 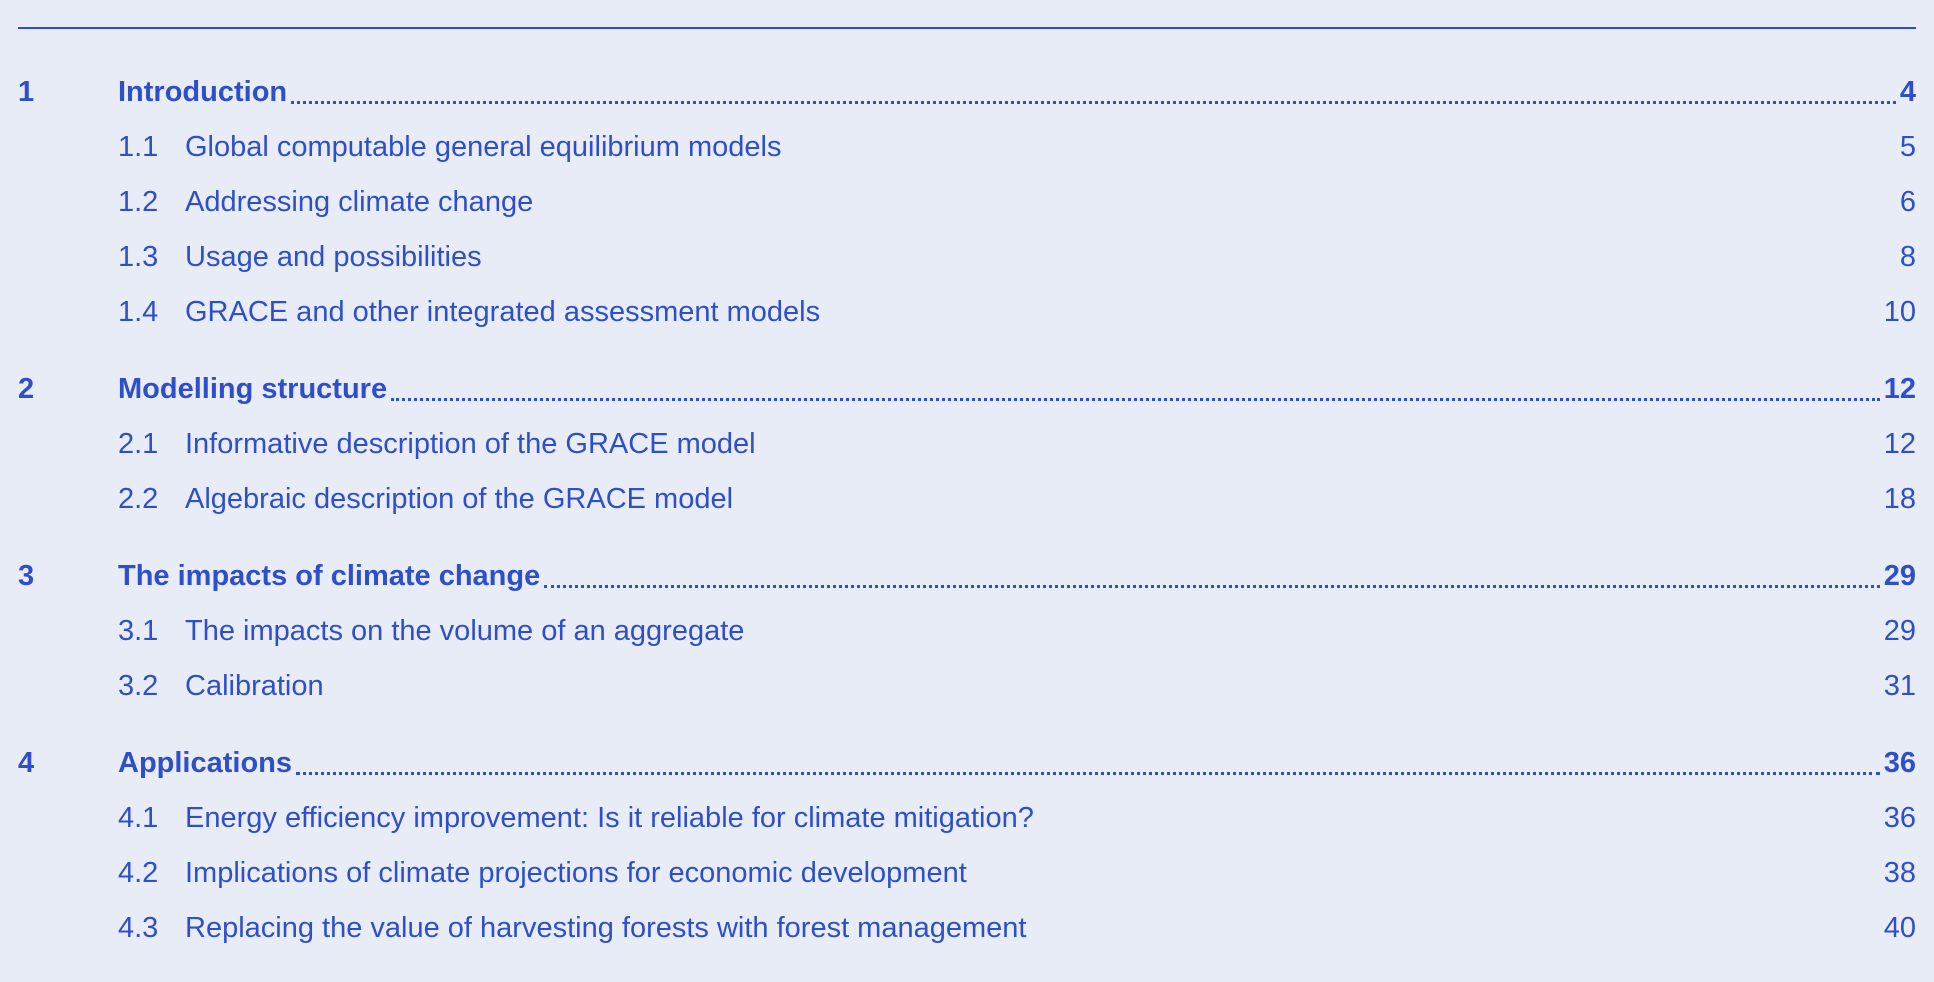 What do you see at coordinates (1907, 257) in the screenshot?
I see `page-number: 8` at bounding box center [1907, 257].